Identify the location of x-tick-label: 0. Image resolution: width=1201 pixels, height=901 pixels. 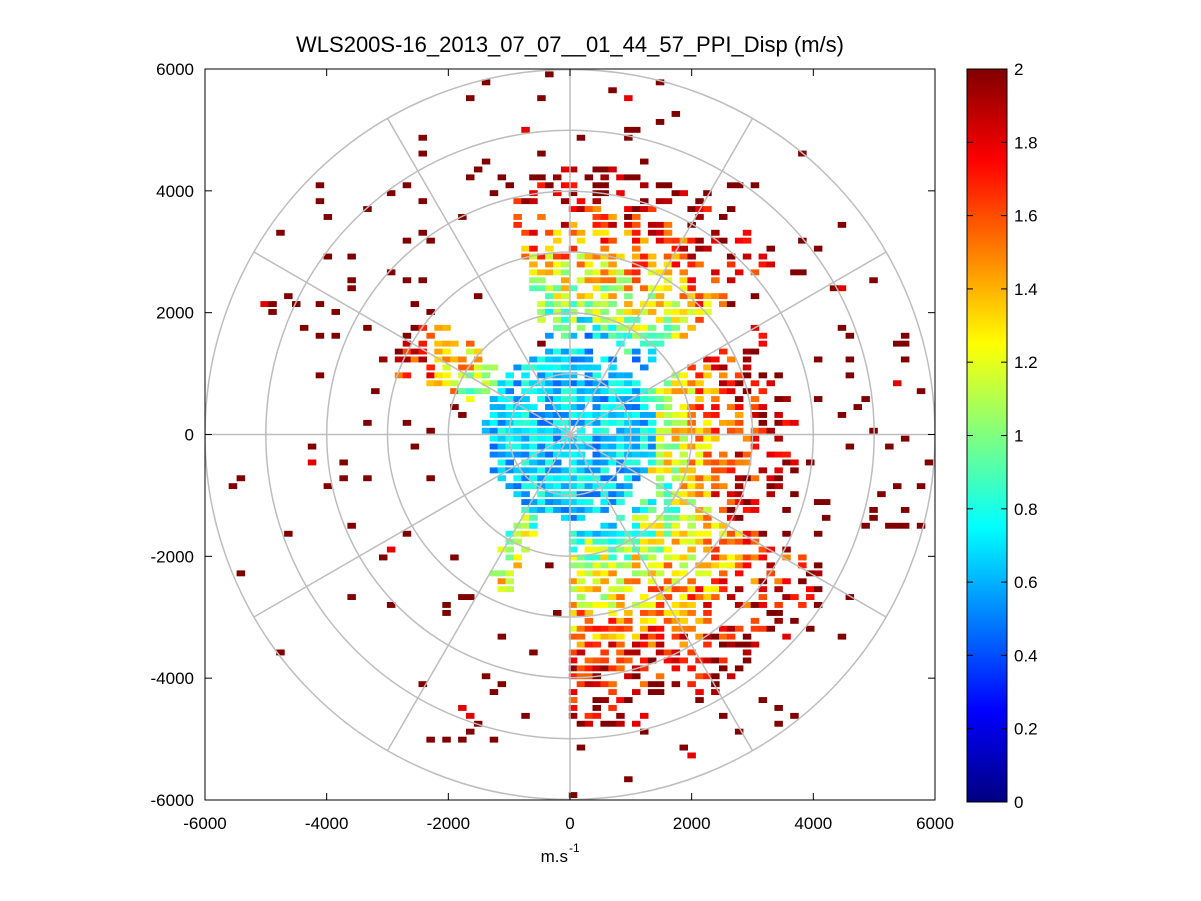
(569, 823).